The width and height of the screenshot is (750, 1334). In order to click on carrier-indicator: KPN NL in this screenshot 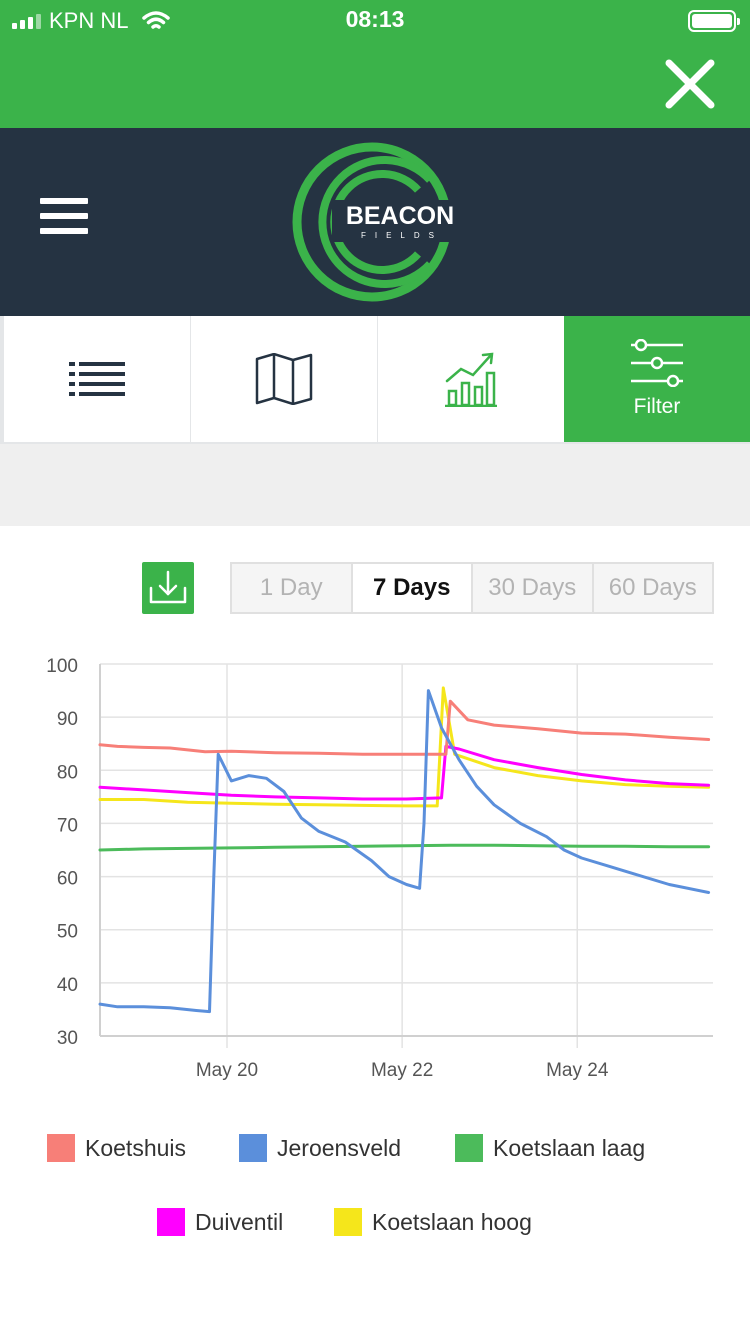, I will do `click(91, 21)`.